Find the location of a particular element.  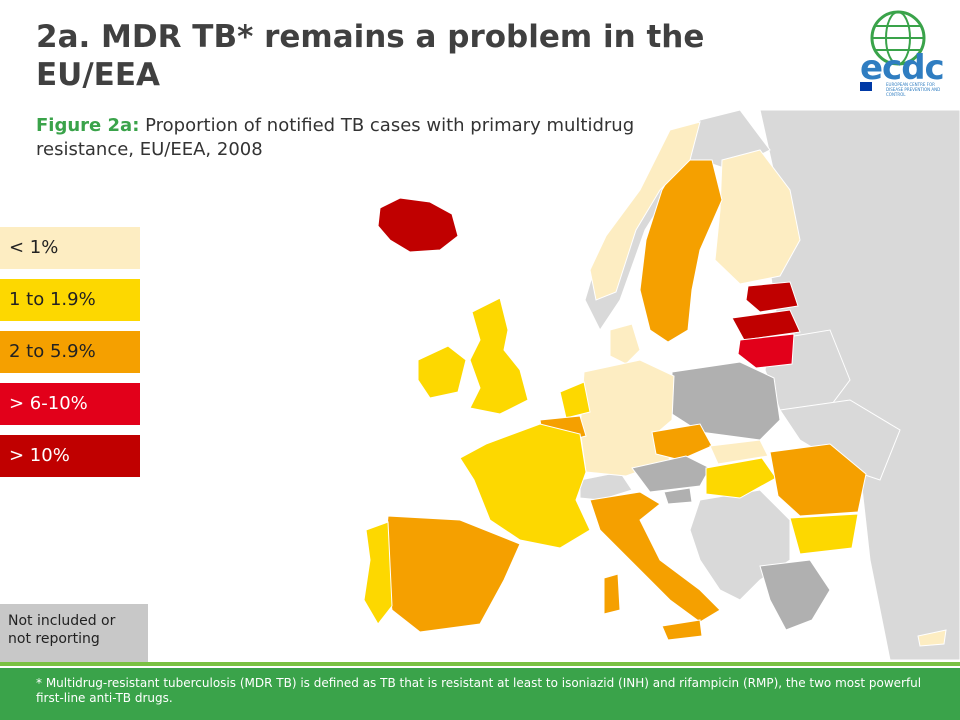

map-finland is located at coordinates (757, 217).